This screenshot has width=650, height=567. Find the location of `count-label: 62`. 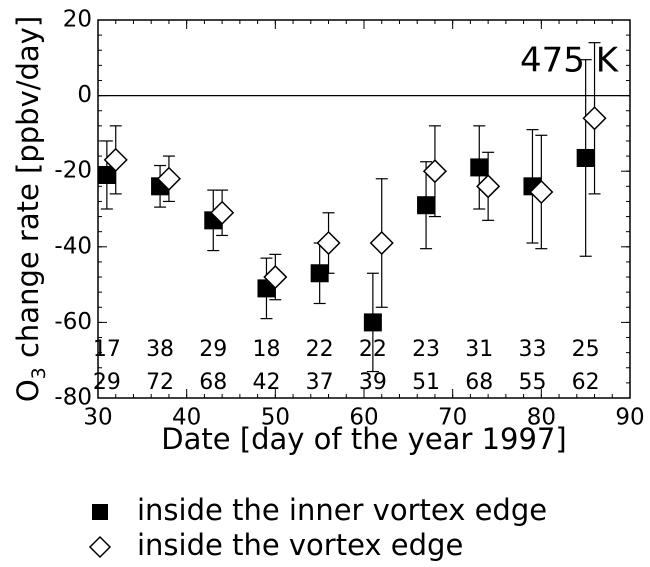

count-label: 62 is located at coordinates (586, 382).